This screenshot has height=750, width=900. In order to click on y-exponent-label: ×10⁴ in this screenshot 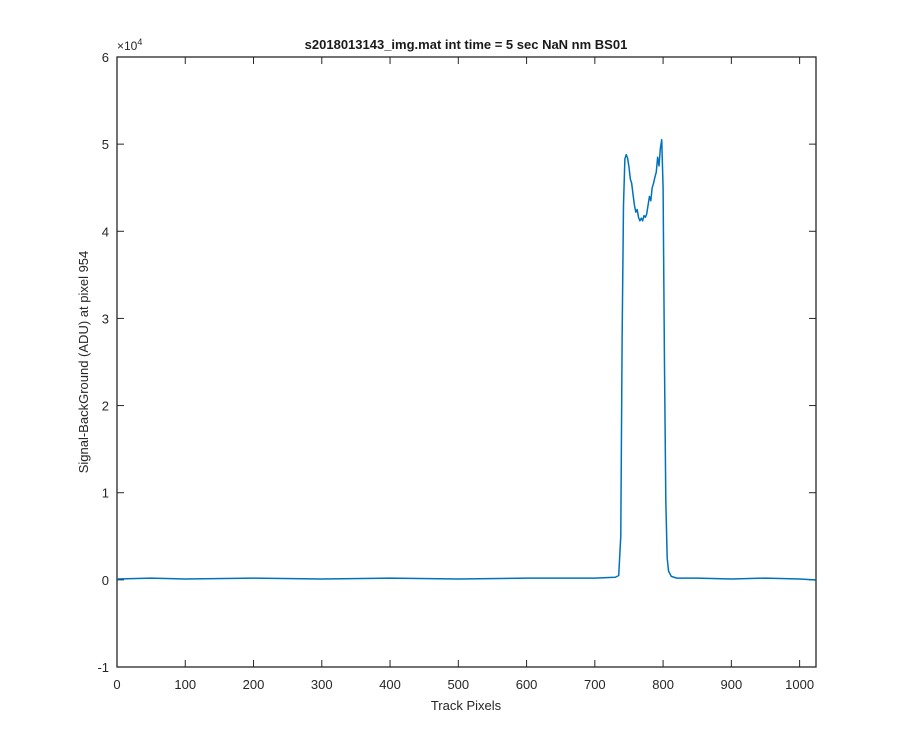, I will do `click(129, 45)`.